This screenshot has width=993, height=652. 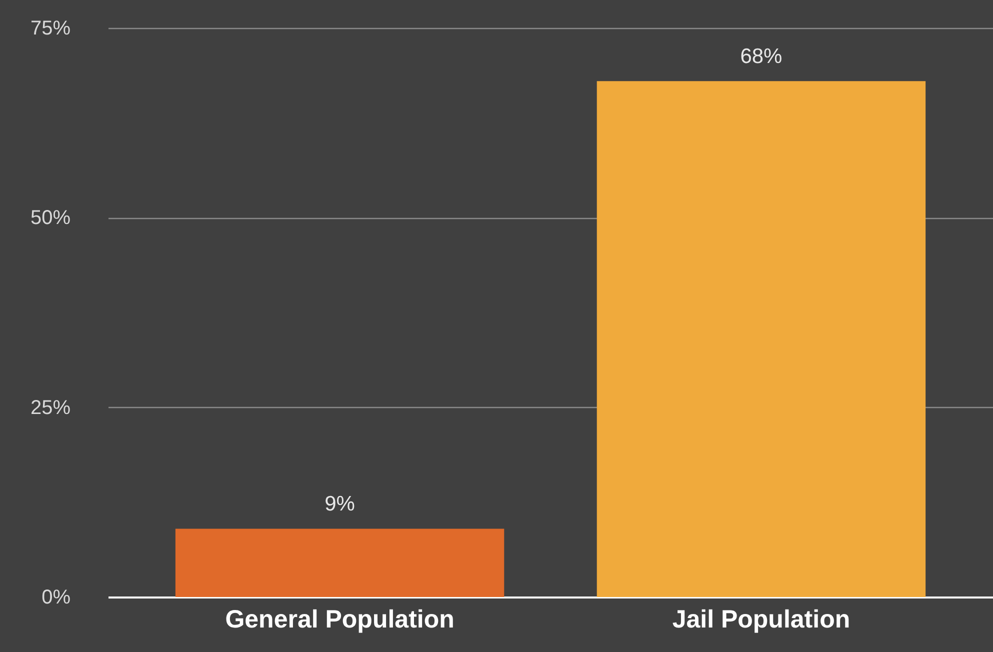 I want to click on y-tick-label: 50%, so click(x=50, y=218).